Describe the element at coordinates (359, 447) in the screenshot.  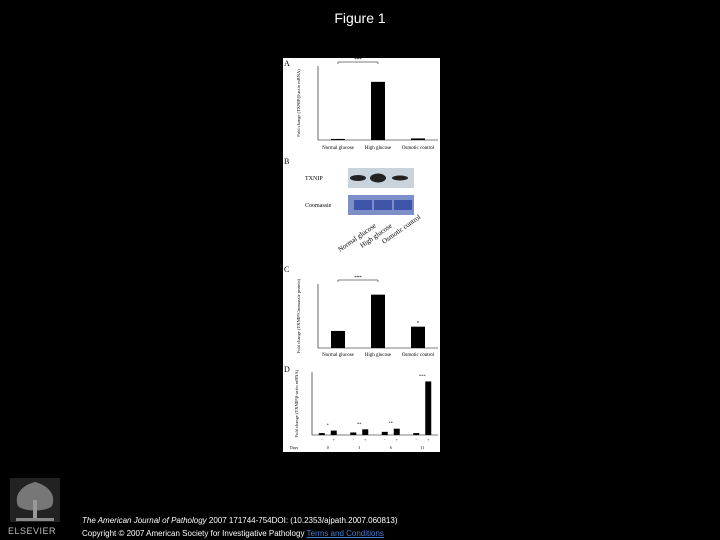
I see `day-label: 3` at that location.